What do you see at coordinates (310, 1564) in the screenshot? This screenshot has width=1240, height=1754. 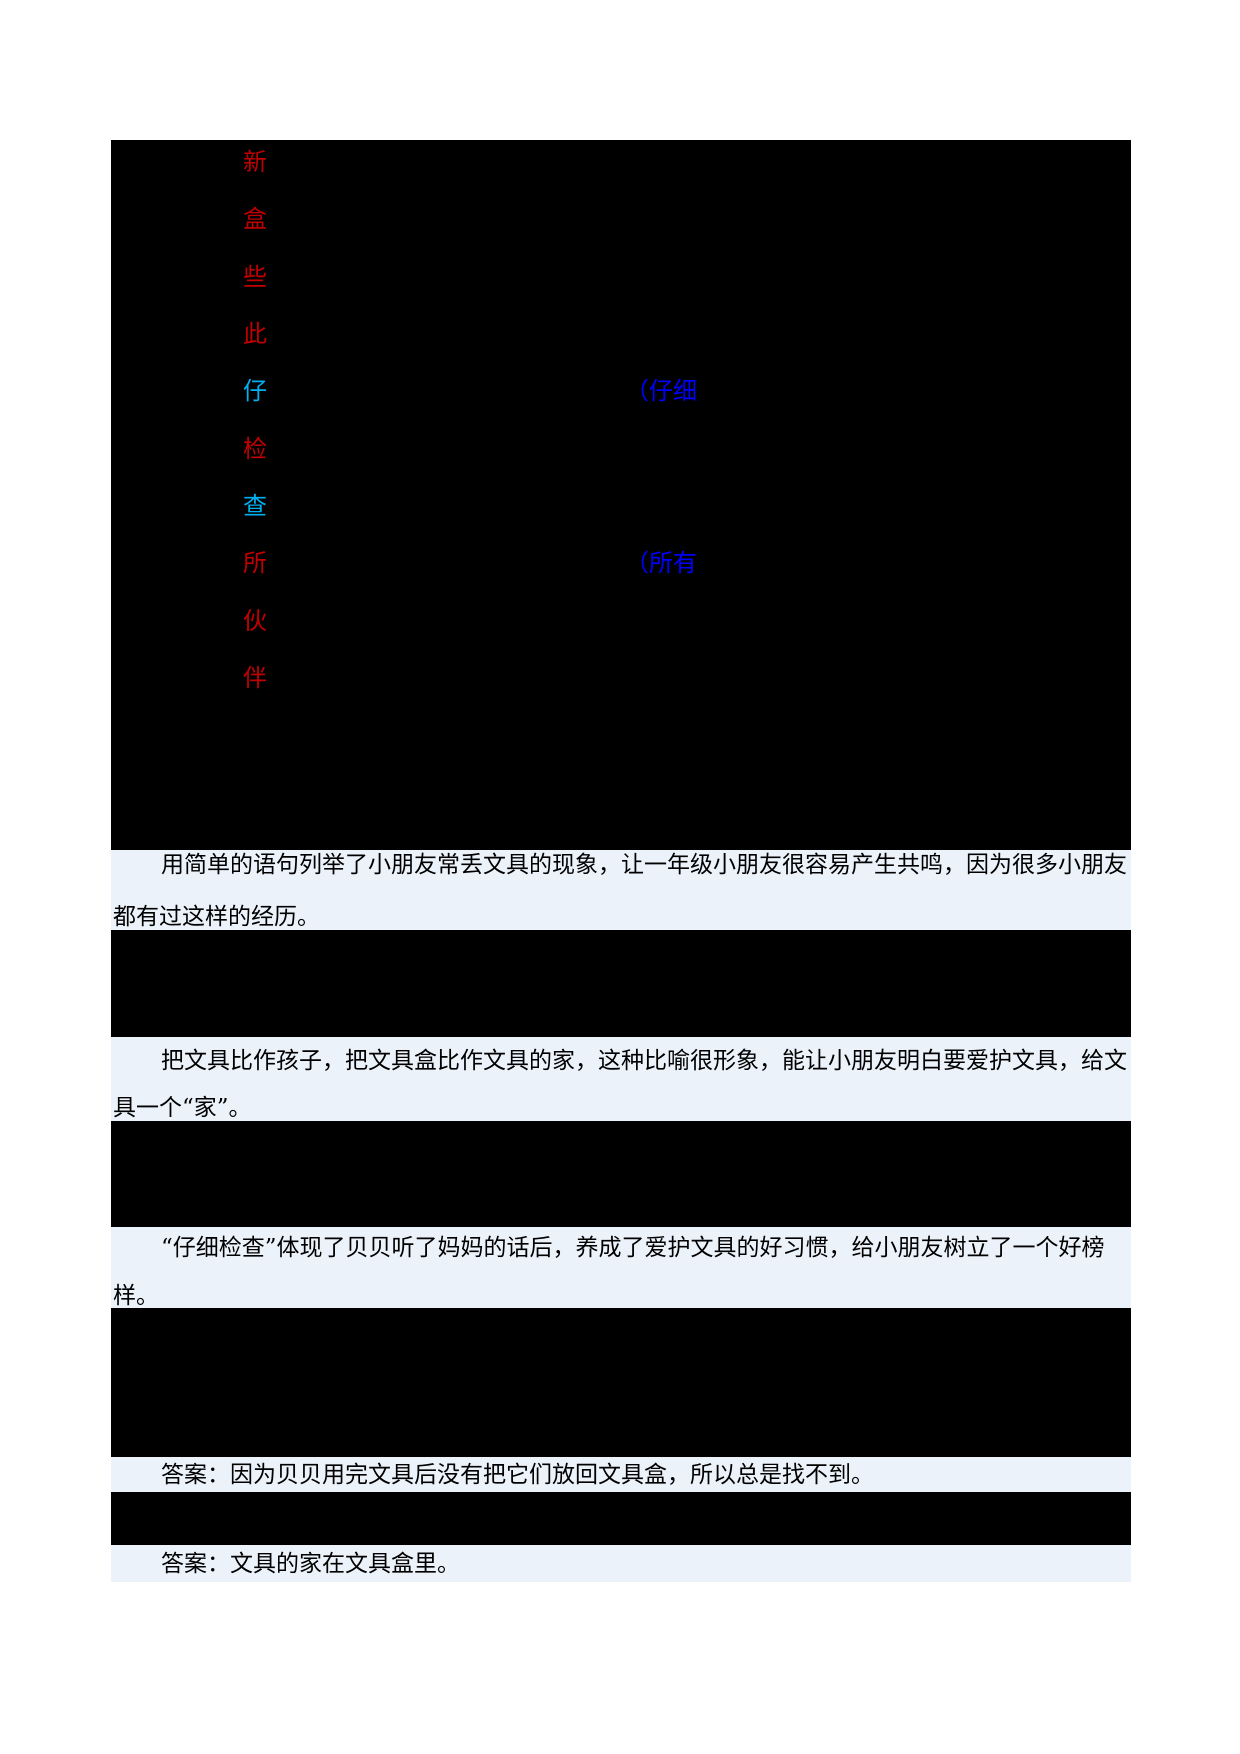 I see `band5-answer-line: 答案：文具的家在文具盒里。` at bounding box center [310, 1564].